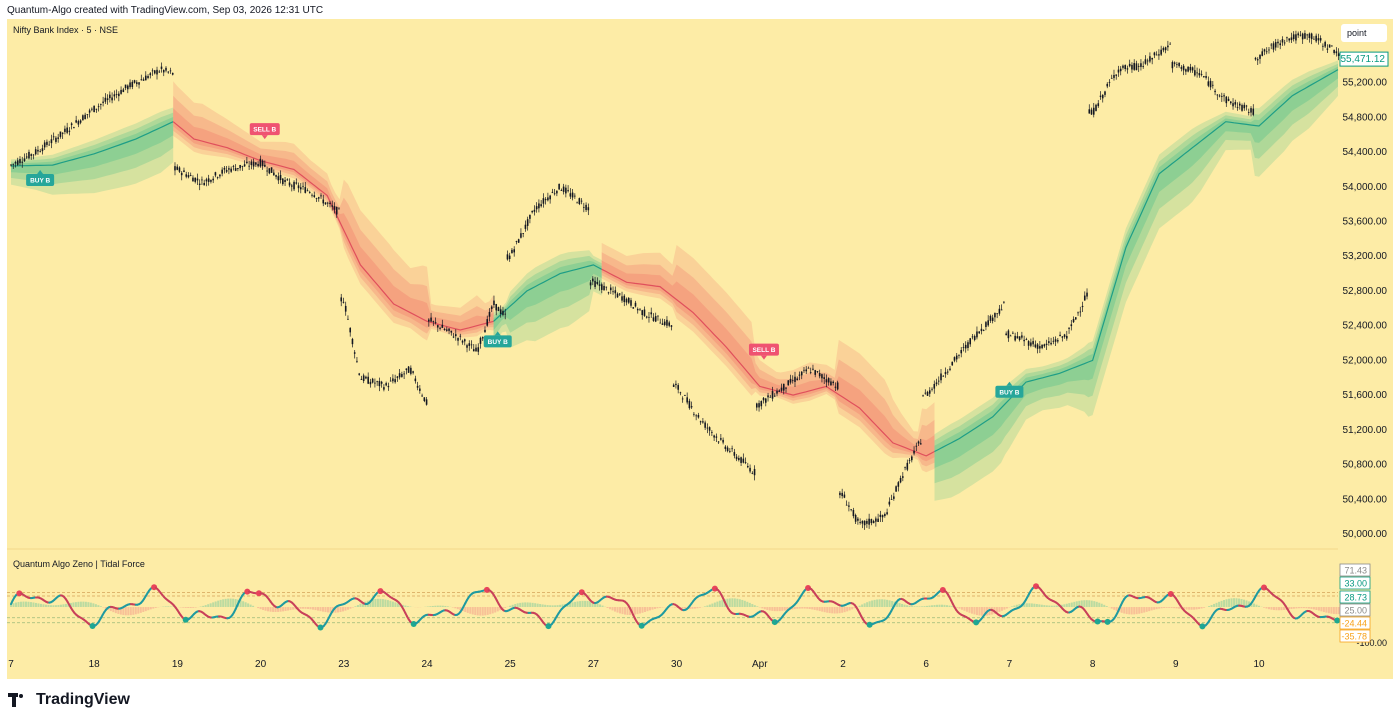 This screenshot has width=1400, height=725. What do you see at coordinates (66, 30) in the screenshot?
I see `symbol-title: Nifty Bank Index · 5 · NSE` at bounding box center [66, 30].